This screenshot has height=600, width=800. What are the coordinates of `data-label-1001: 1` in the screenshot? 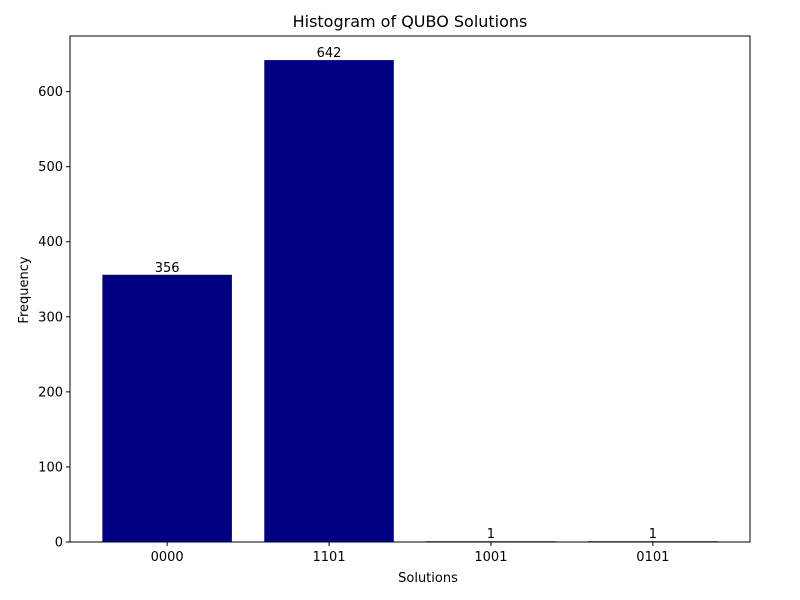 It's located at (491, 534).